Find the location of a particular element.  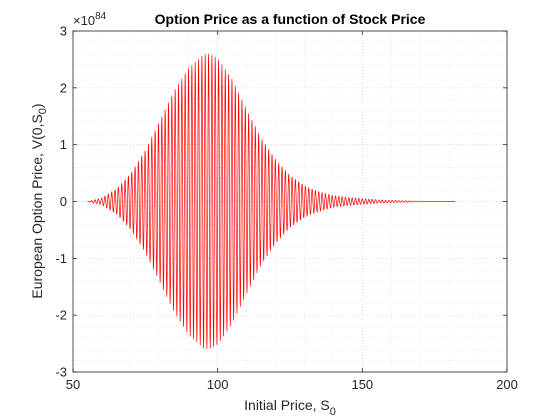

x-tick-label: 50 is located at coordinates (73, 384).